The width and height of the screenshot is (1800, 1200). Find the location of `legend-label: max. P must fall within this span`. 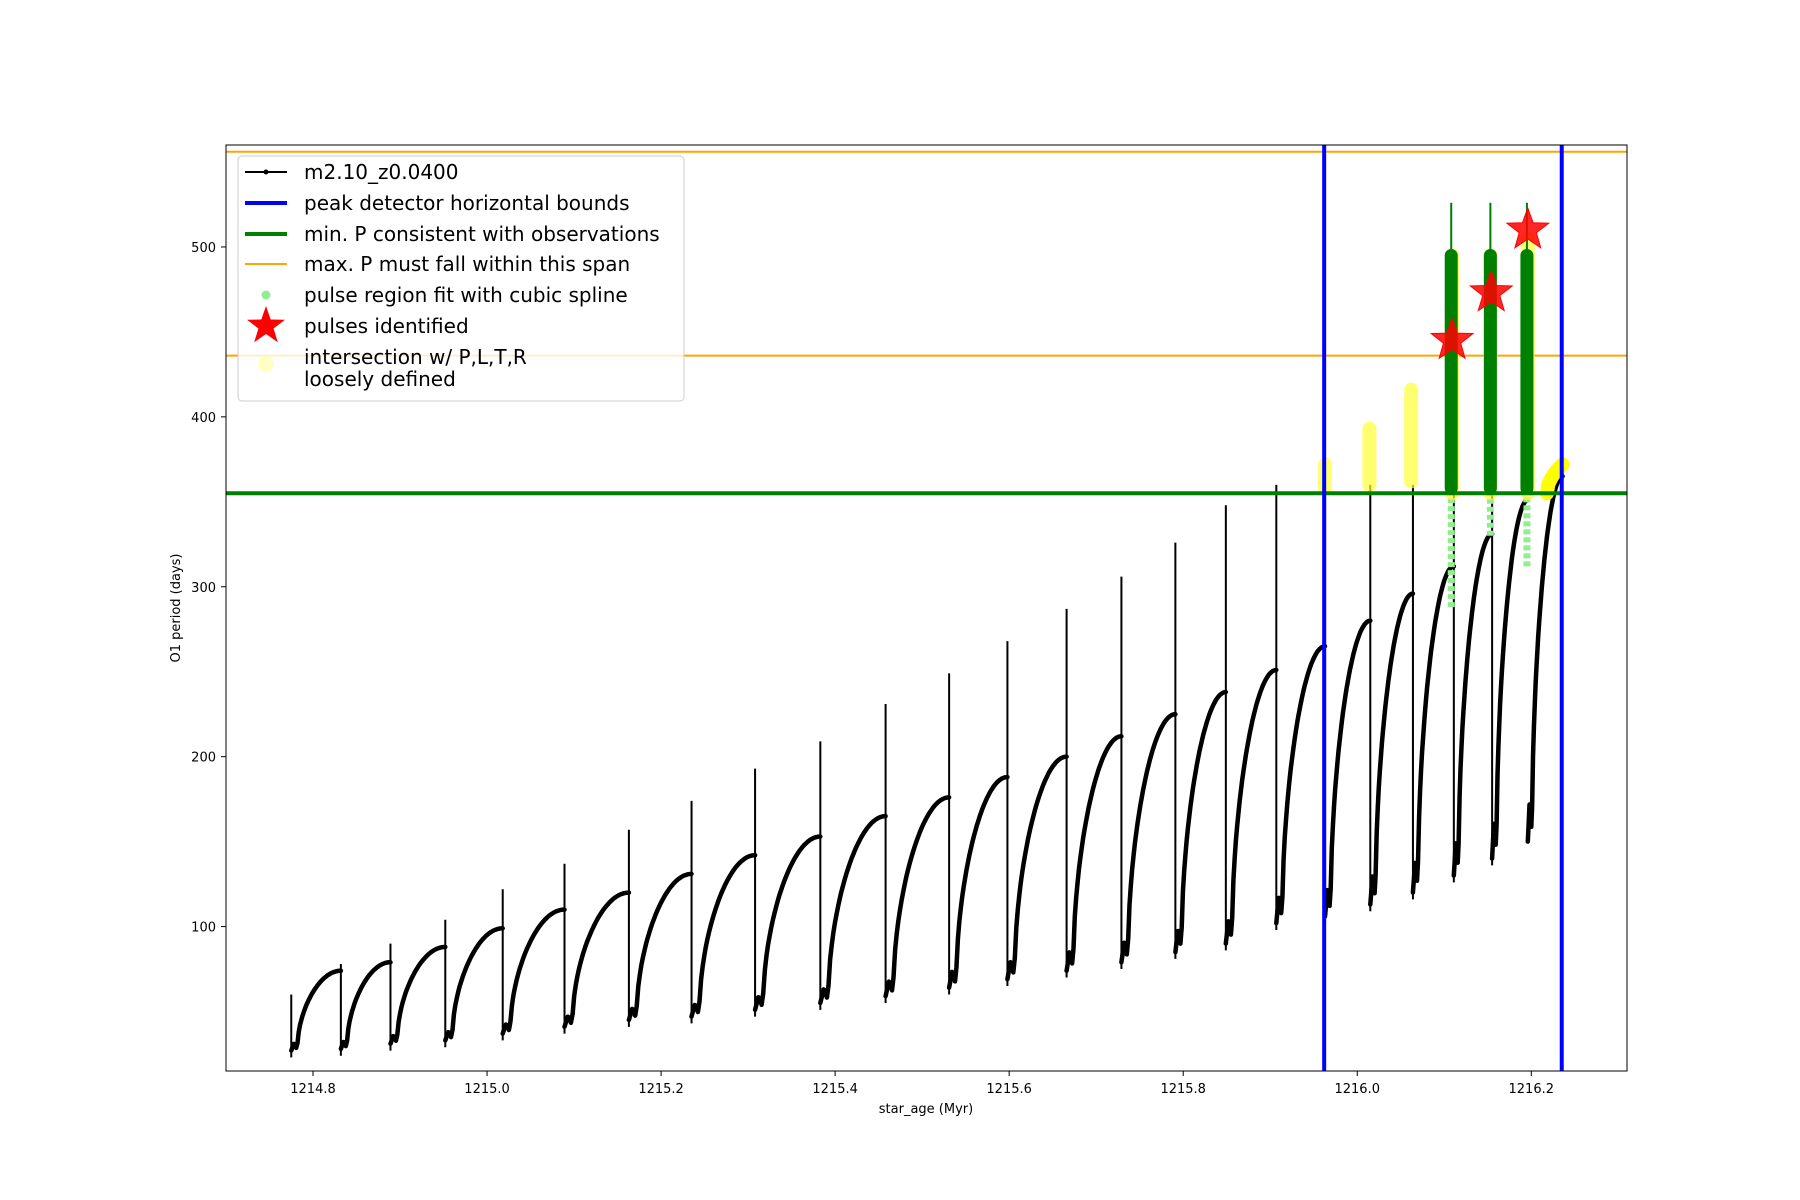

legend-label: max. P must fall within this span is located at coordinates (467, 264).